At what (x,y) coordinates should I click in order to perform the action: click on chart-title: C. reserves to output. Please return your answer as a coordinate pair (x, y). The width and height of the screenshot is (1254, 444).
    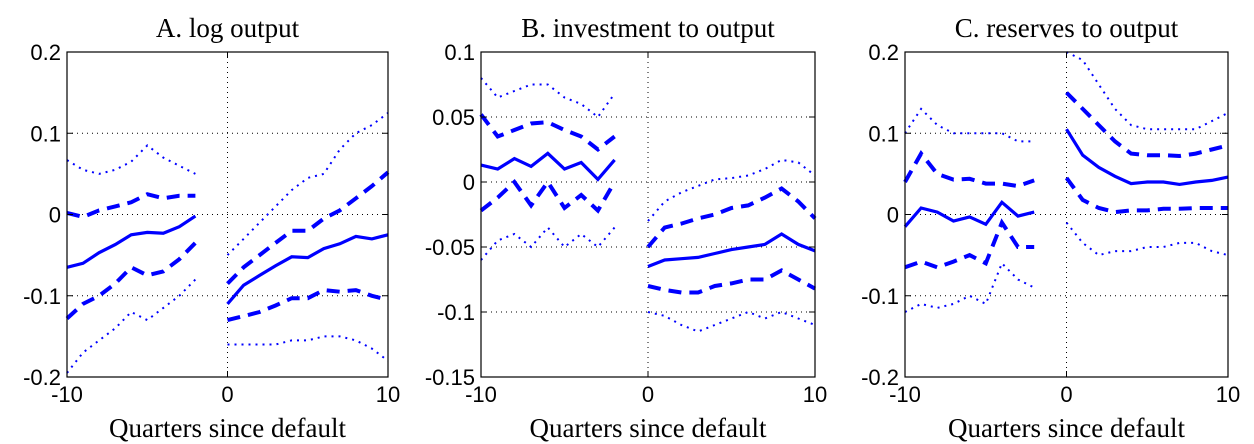
    Looking at the image, I should click on (1067, 28).